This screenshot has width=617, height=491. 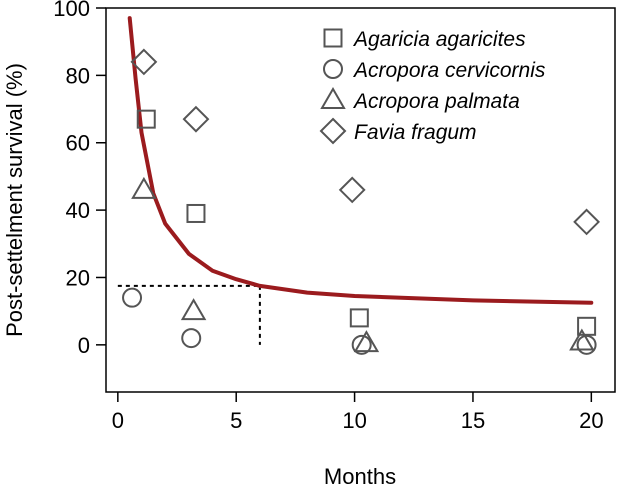 What do you see at coordinates (14, 200) in the screenshot?
I see `y-axis-label: Post-settelment survival (%)` at bounding box center [14, 200].